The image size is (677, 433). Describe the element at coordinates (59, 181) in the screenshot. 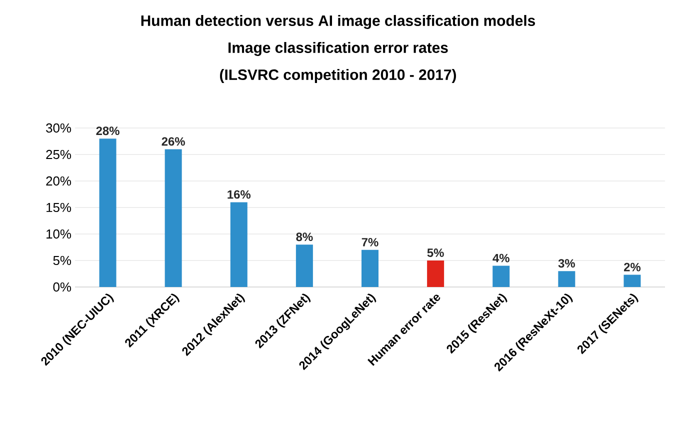

I see `y-tick-label: 20%` at that location.